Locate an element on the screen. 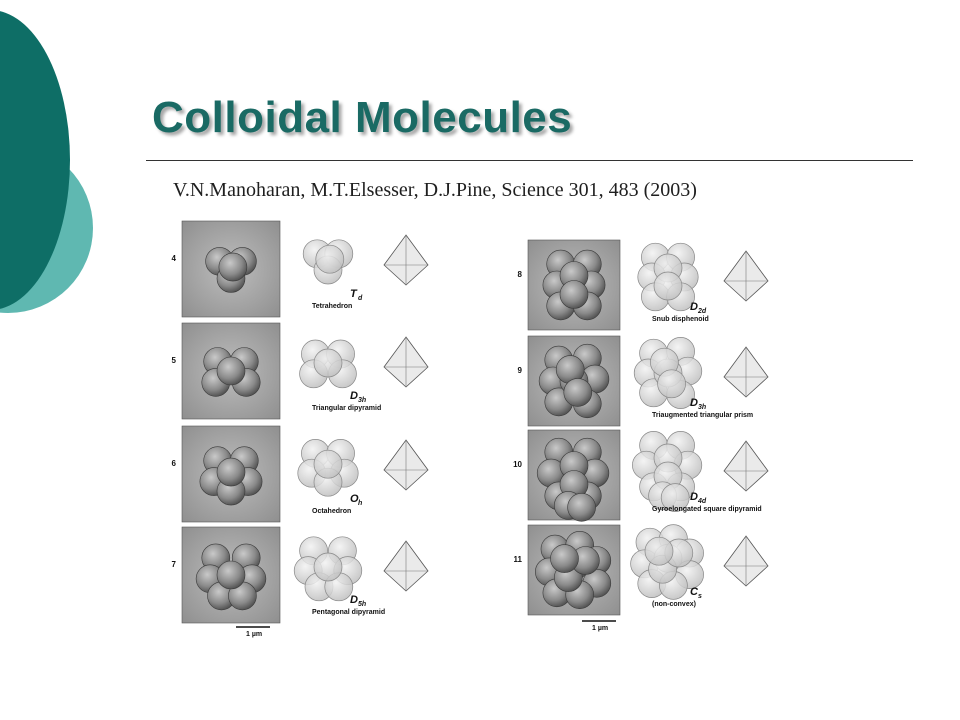 Image resolution: width=960 pixels, height=720 pixels. scale-bar-right: 1 µm is located at coordinates (599, 626).